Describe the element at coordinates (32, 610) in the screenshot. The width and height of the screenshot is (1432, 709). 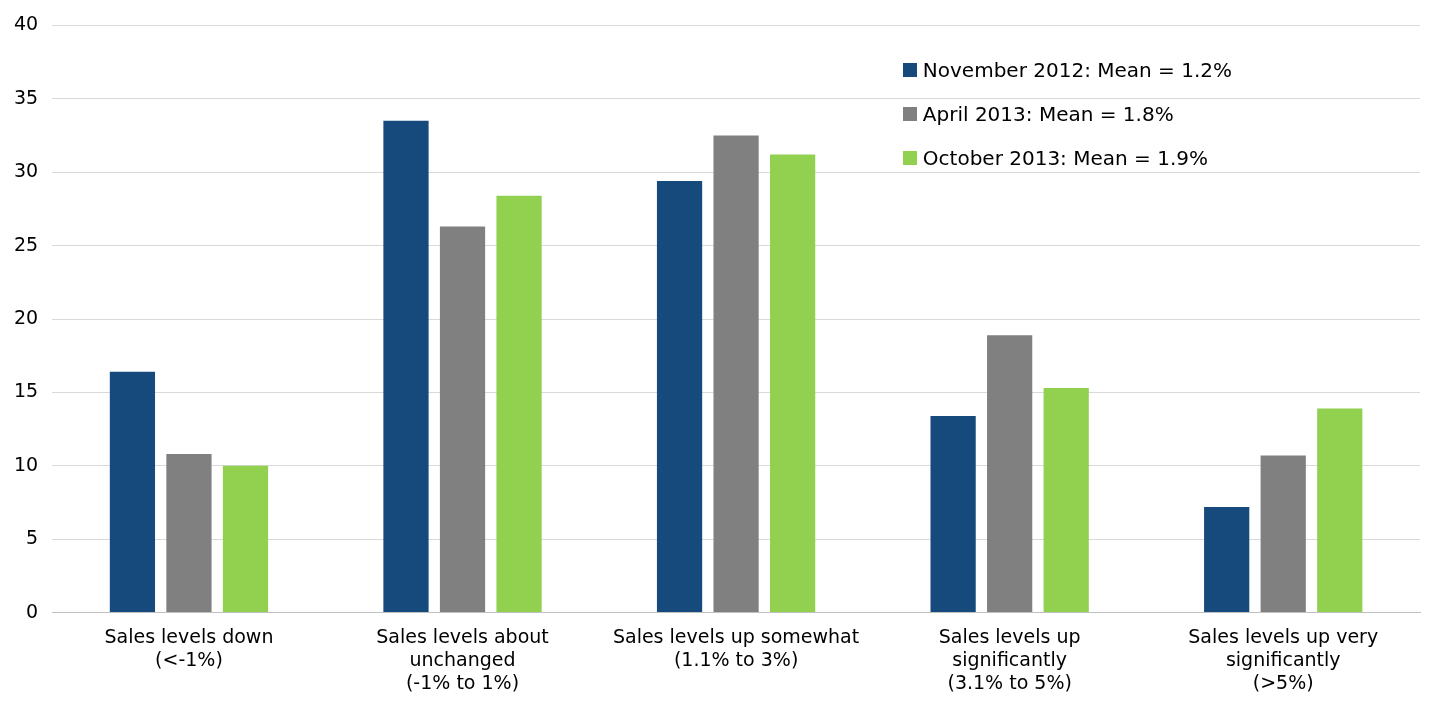
I see `y-tick-label: 0` at that location.